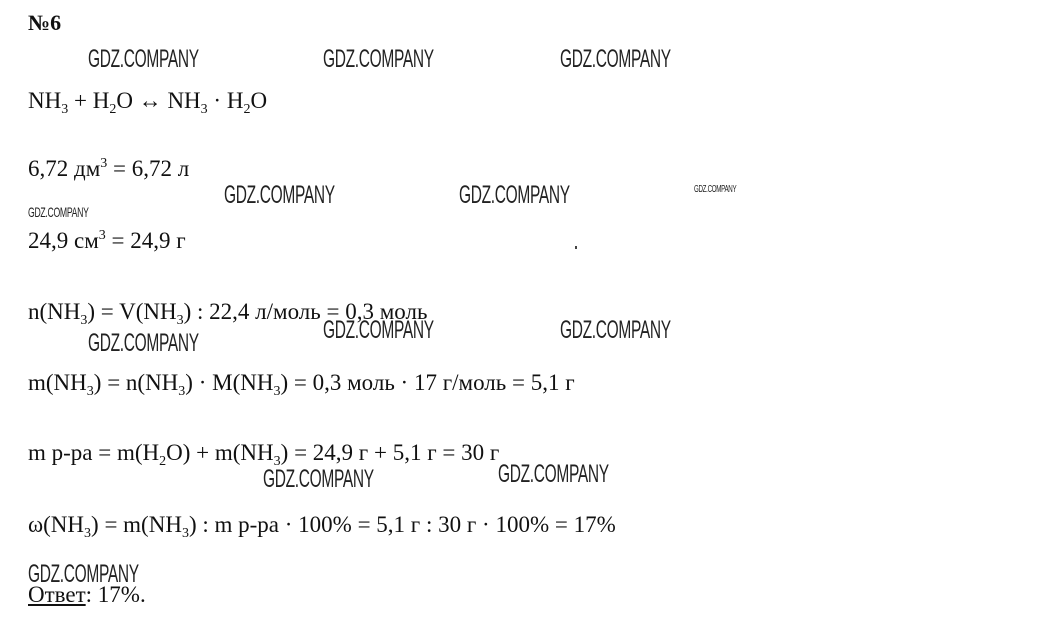 The image size is (1044, 636). I want to click on text-segment: + H, so click(89, 100).